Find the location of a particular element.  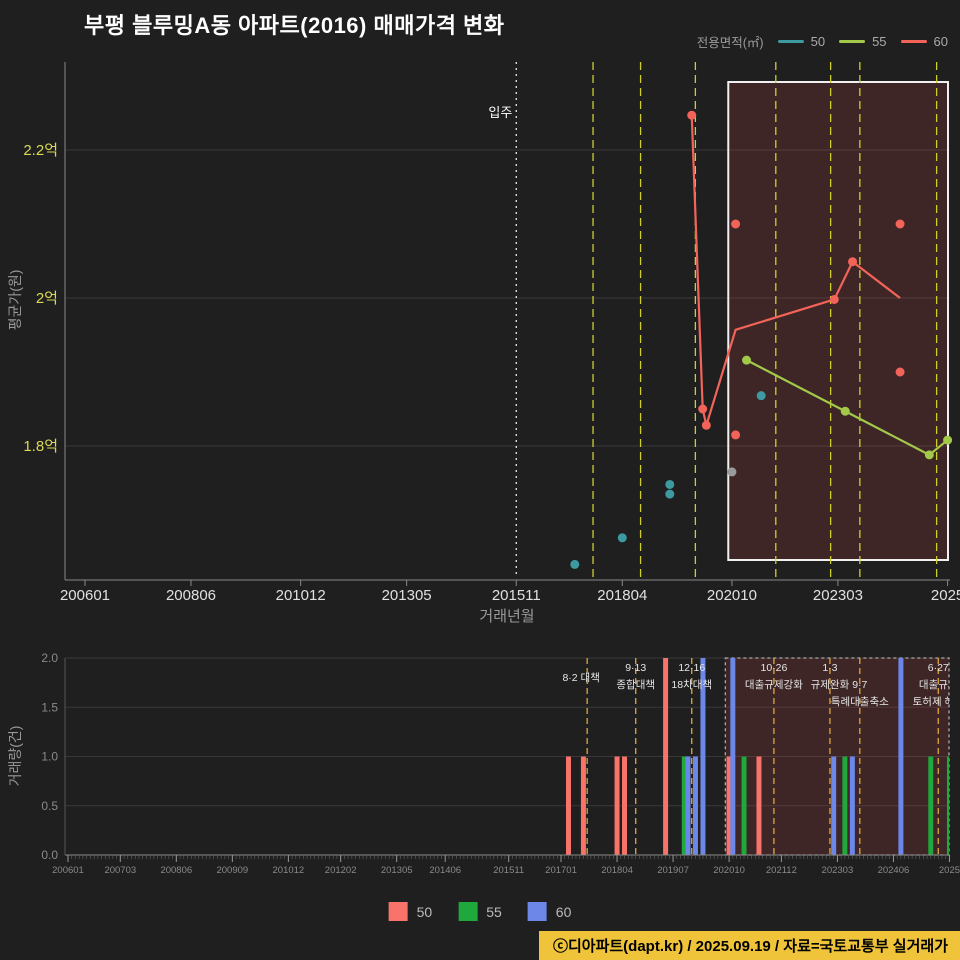

annotation-text: 대출규제강화 is located at coordinates (774, 685).